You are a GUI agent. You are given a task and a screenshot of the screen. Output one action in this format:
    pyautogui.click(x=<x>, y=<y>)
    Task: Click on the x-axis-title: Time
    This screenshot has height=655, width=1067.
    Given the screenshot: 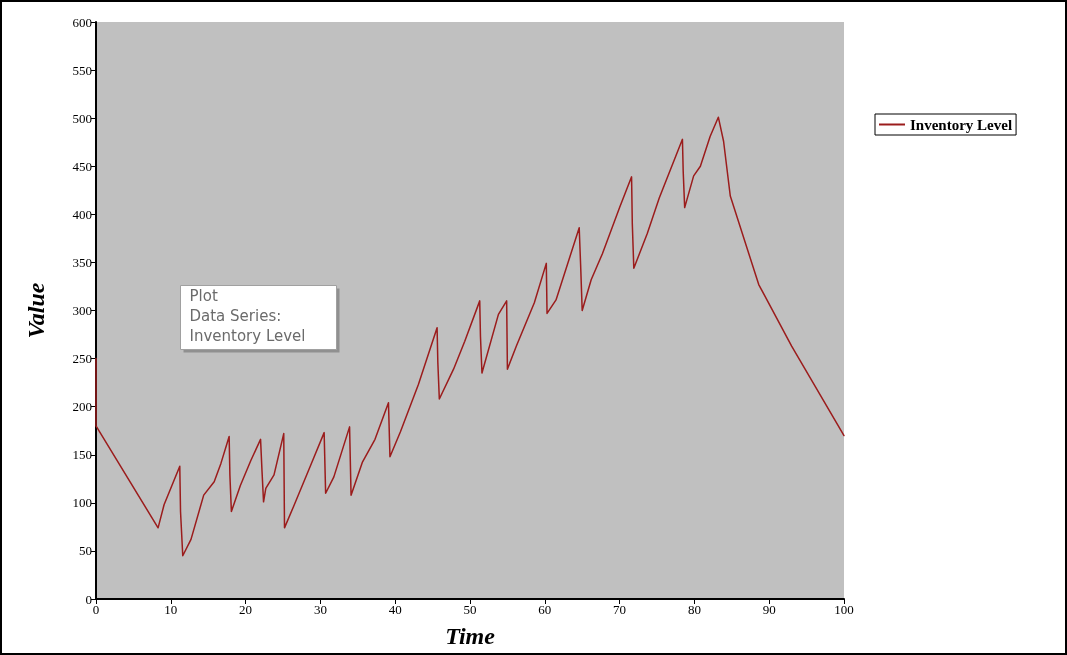 What is the action you would take?
    pyautogui.click(x=470, y=636)
    